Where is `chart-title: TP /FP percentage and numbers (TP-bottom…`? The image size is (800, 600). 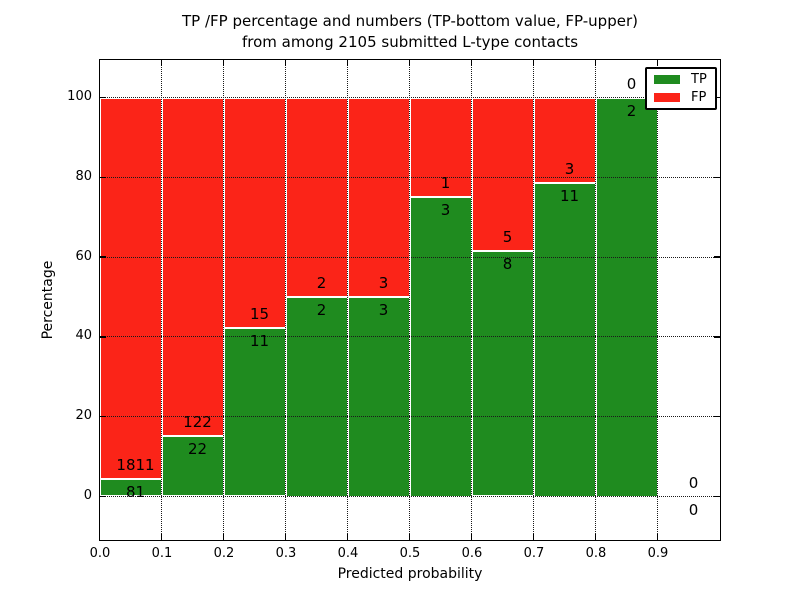 chart-title: TP /FP percentage and numbers (TP-bottom… is located at coordinates (410, 32).